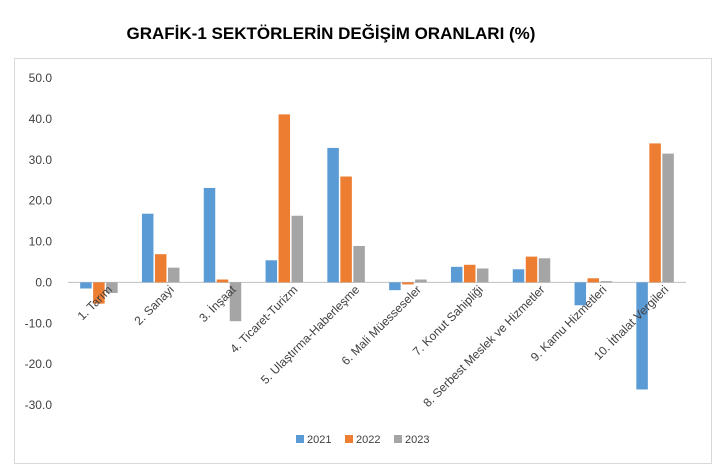 This screenshot has width=722, height=475. I want to click on x-category-label: 2. Sanayi, so click(154, 305).